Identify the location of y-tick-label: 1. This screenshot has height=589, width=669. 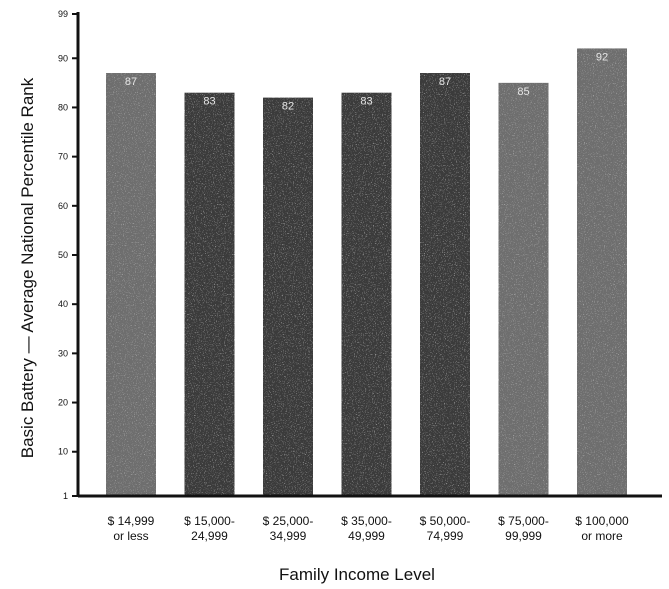
(65, 496).